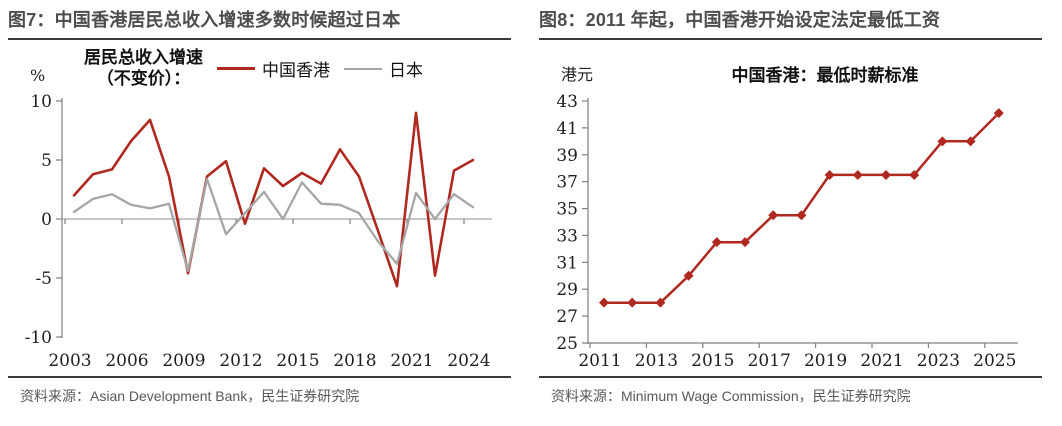  I want to click on svg-text: 2025, so click(994, 361).